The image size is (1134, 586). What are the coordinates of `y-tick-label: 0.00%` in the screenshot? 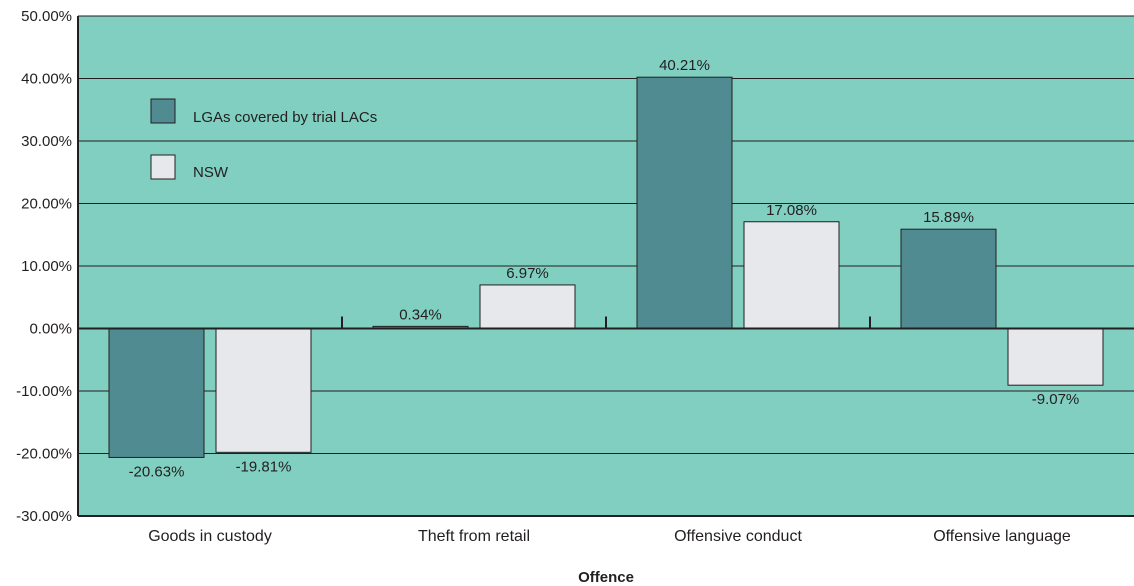 It's located at (50, 329).